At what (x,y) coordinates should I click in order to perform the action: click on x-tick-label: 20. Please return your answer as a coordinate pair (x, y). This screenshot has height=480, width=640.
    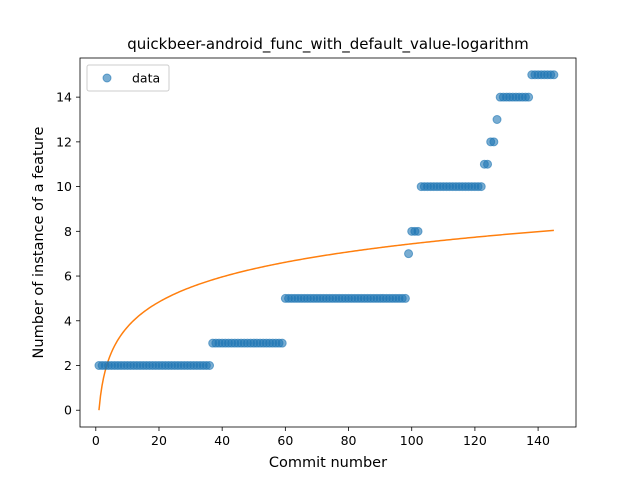
    Looking at the image, I should click on (159, 440).